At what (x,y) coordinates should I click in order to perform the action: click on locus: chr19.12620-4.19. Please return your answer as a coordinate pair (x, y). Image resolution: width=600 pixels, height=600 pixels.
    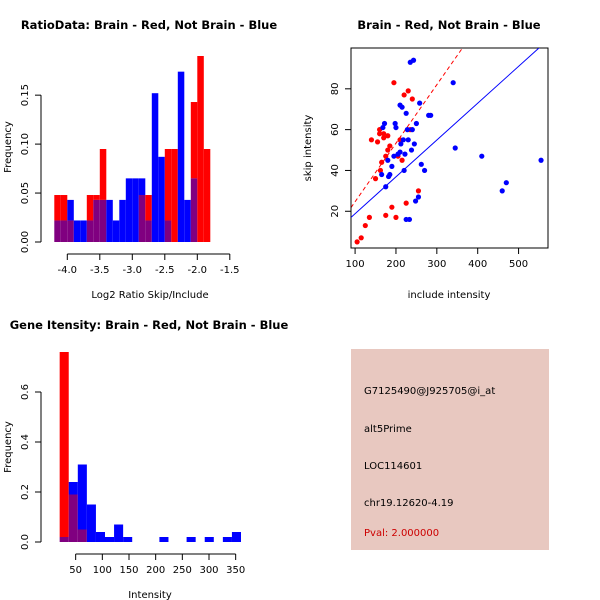
    Looking at the image, I should click on (409, 503).